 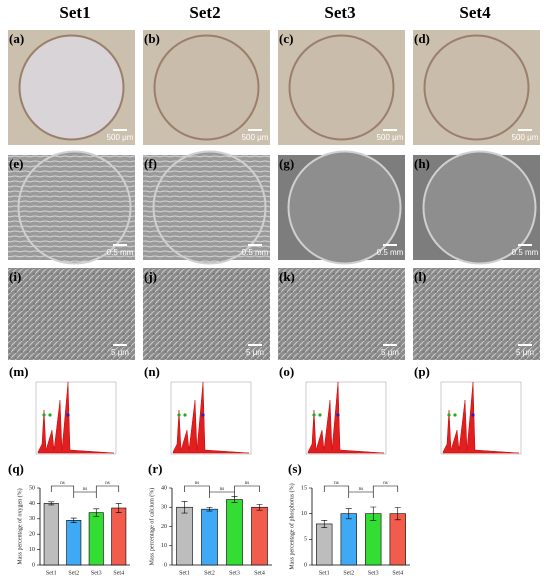 I want to click on panel-label: (h), so click(x=422, y=163).